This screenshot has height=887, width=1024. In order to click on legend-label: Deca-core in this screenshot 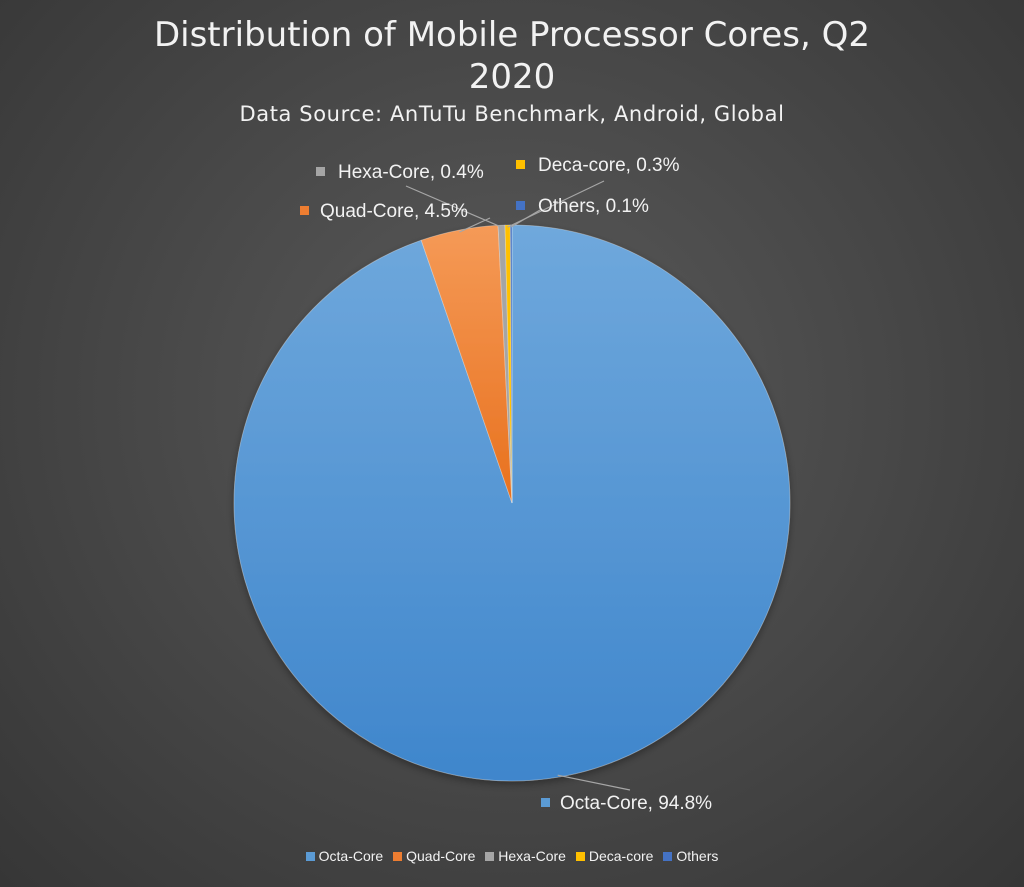, I will do `click(621, 856)`.